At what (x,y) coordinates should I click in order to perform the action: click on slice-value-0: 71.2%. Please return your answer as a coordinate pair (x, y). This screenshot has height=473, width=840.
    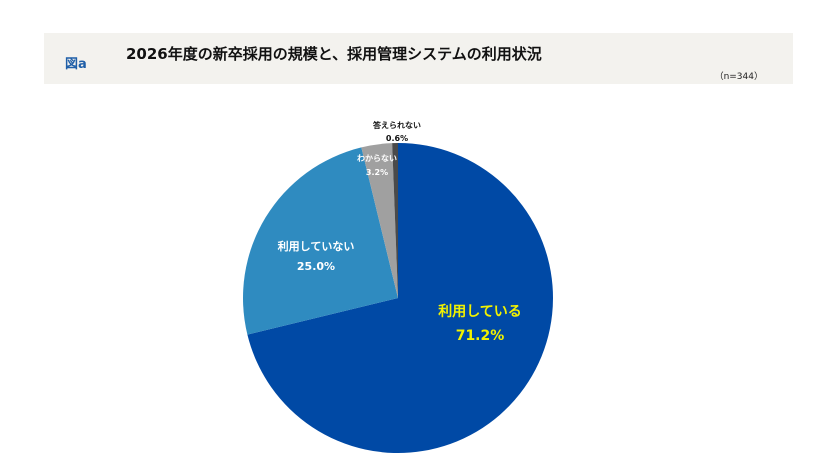
    Looking at the image, I should click on (480, 336).